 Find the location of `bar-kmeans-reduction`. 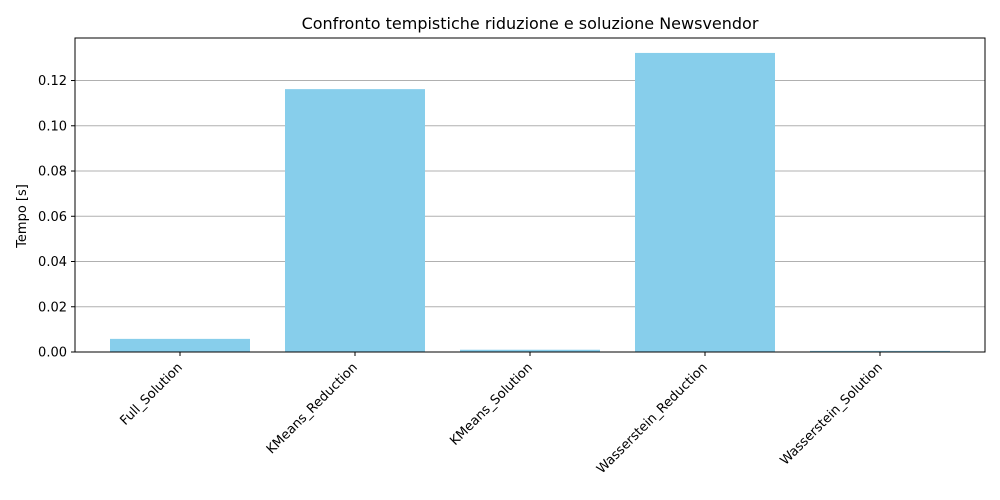

bar-kmeans-reduction is located at coordinates (355, 220).